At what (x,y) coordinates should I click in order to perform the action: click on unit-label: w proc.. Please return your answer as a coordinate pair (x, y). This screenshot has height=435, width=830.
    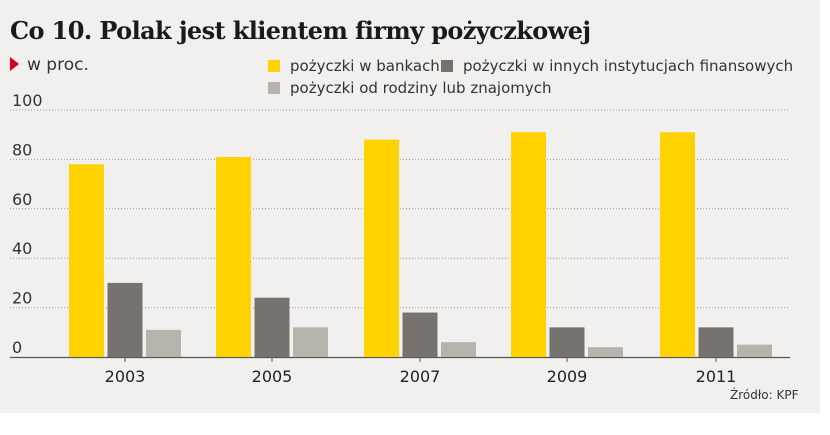
    Looking at the image, I should click on (58, 65).